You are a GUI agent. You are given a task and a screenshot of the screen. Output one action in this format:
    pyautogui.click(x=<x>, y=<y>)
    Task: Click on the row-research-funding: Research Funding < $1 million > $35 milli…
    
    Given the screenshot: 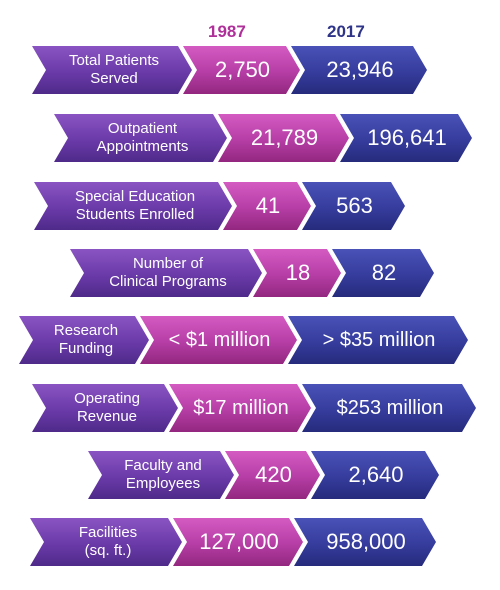 What is the action you would take?
    pyautogui.click(x=250, y=340)
    